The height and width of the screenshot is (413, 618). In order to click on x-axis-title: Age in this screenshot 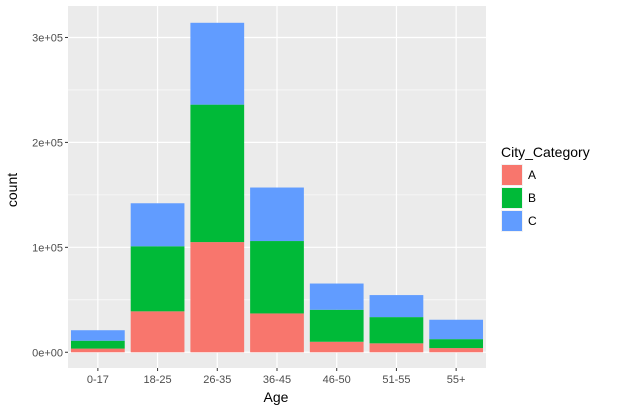, I will do `click(276, 397)`.